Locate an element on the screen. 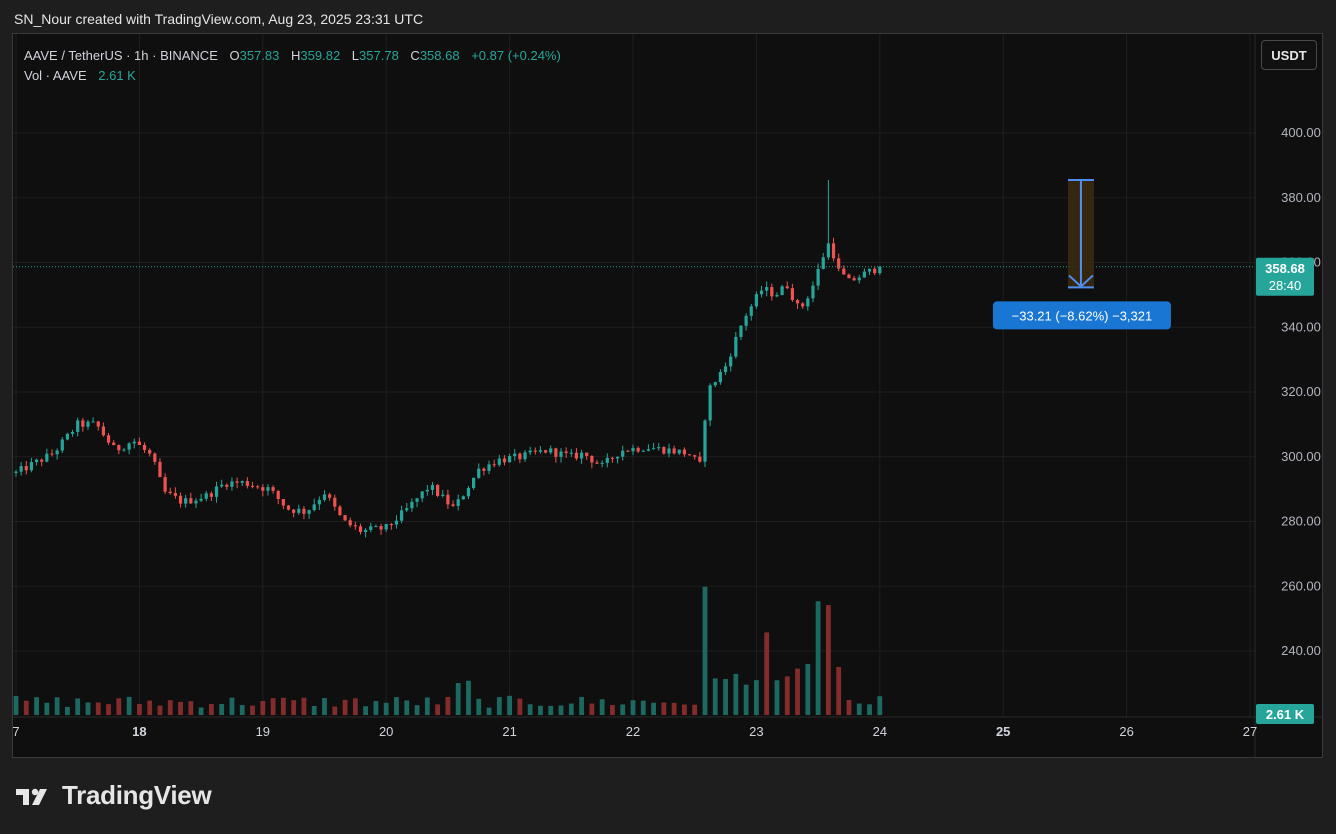 This screenshot has height=834, width=1336. measure-label-box is located at coordinates (1081, 315).